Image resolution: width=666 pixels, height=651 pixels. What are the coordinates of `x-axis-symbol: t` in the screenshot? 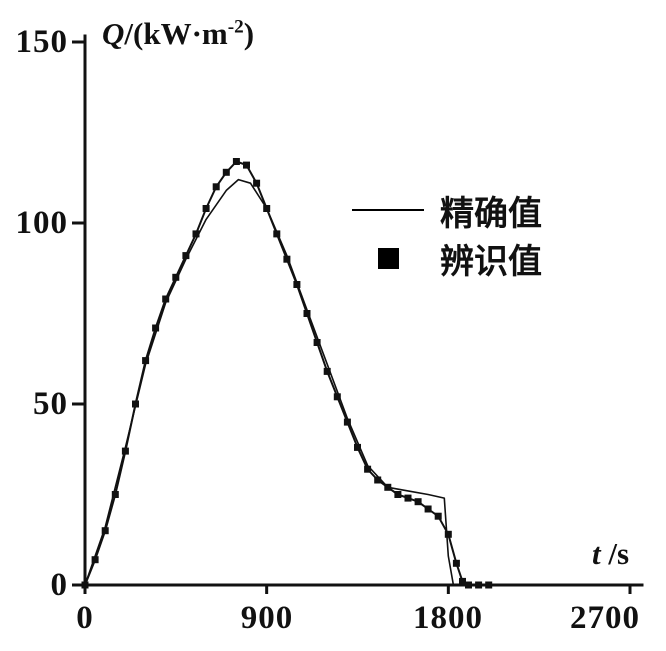 It's located at (596, 553).